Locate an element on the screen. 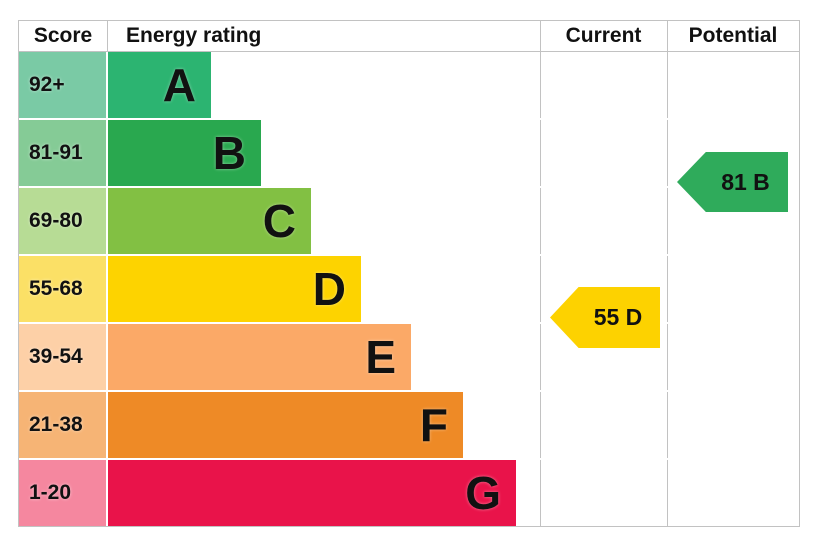 The width and height of the screenshot is (820, 547). score-range-a: 92+ is located at coordinates (63, 85).